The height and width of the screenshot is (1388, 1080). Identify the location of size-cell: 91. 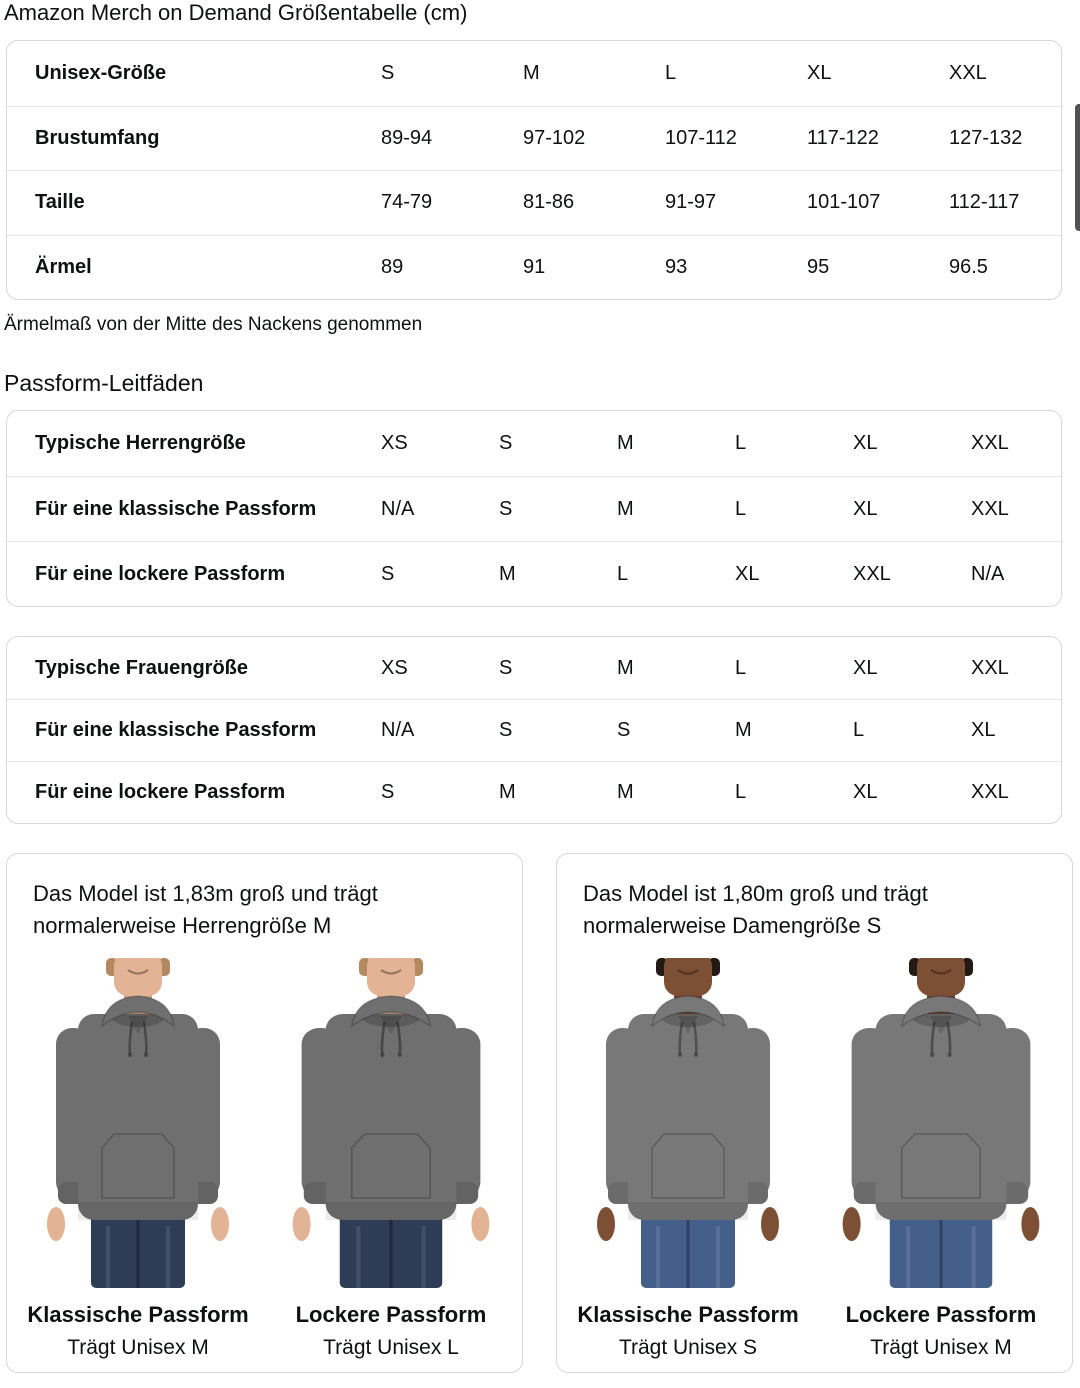
(534, 266).